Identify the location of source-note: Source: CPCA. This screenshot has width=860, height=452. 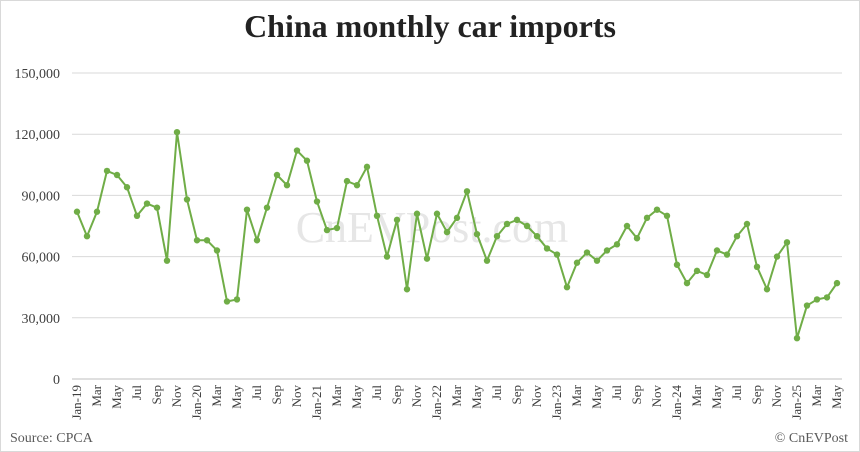
(51, 438).